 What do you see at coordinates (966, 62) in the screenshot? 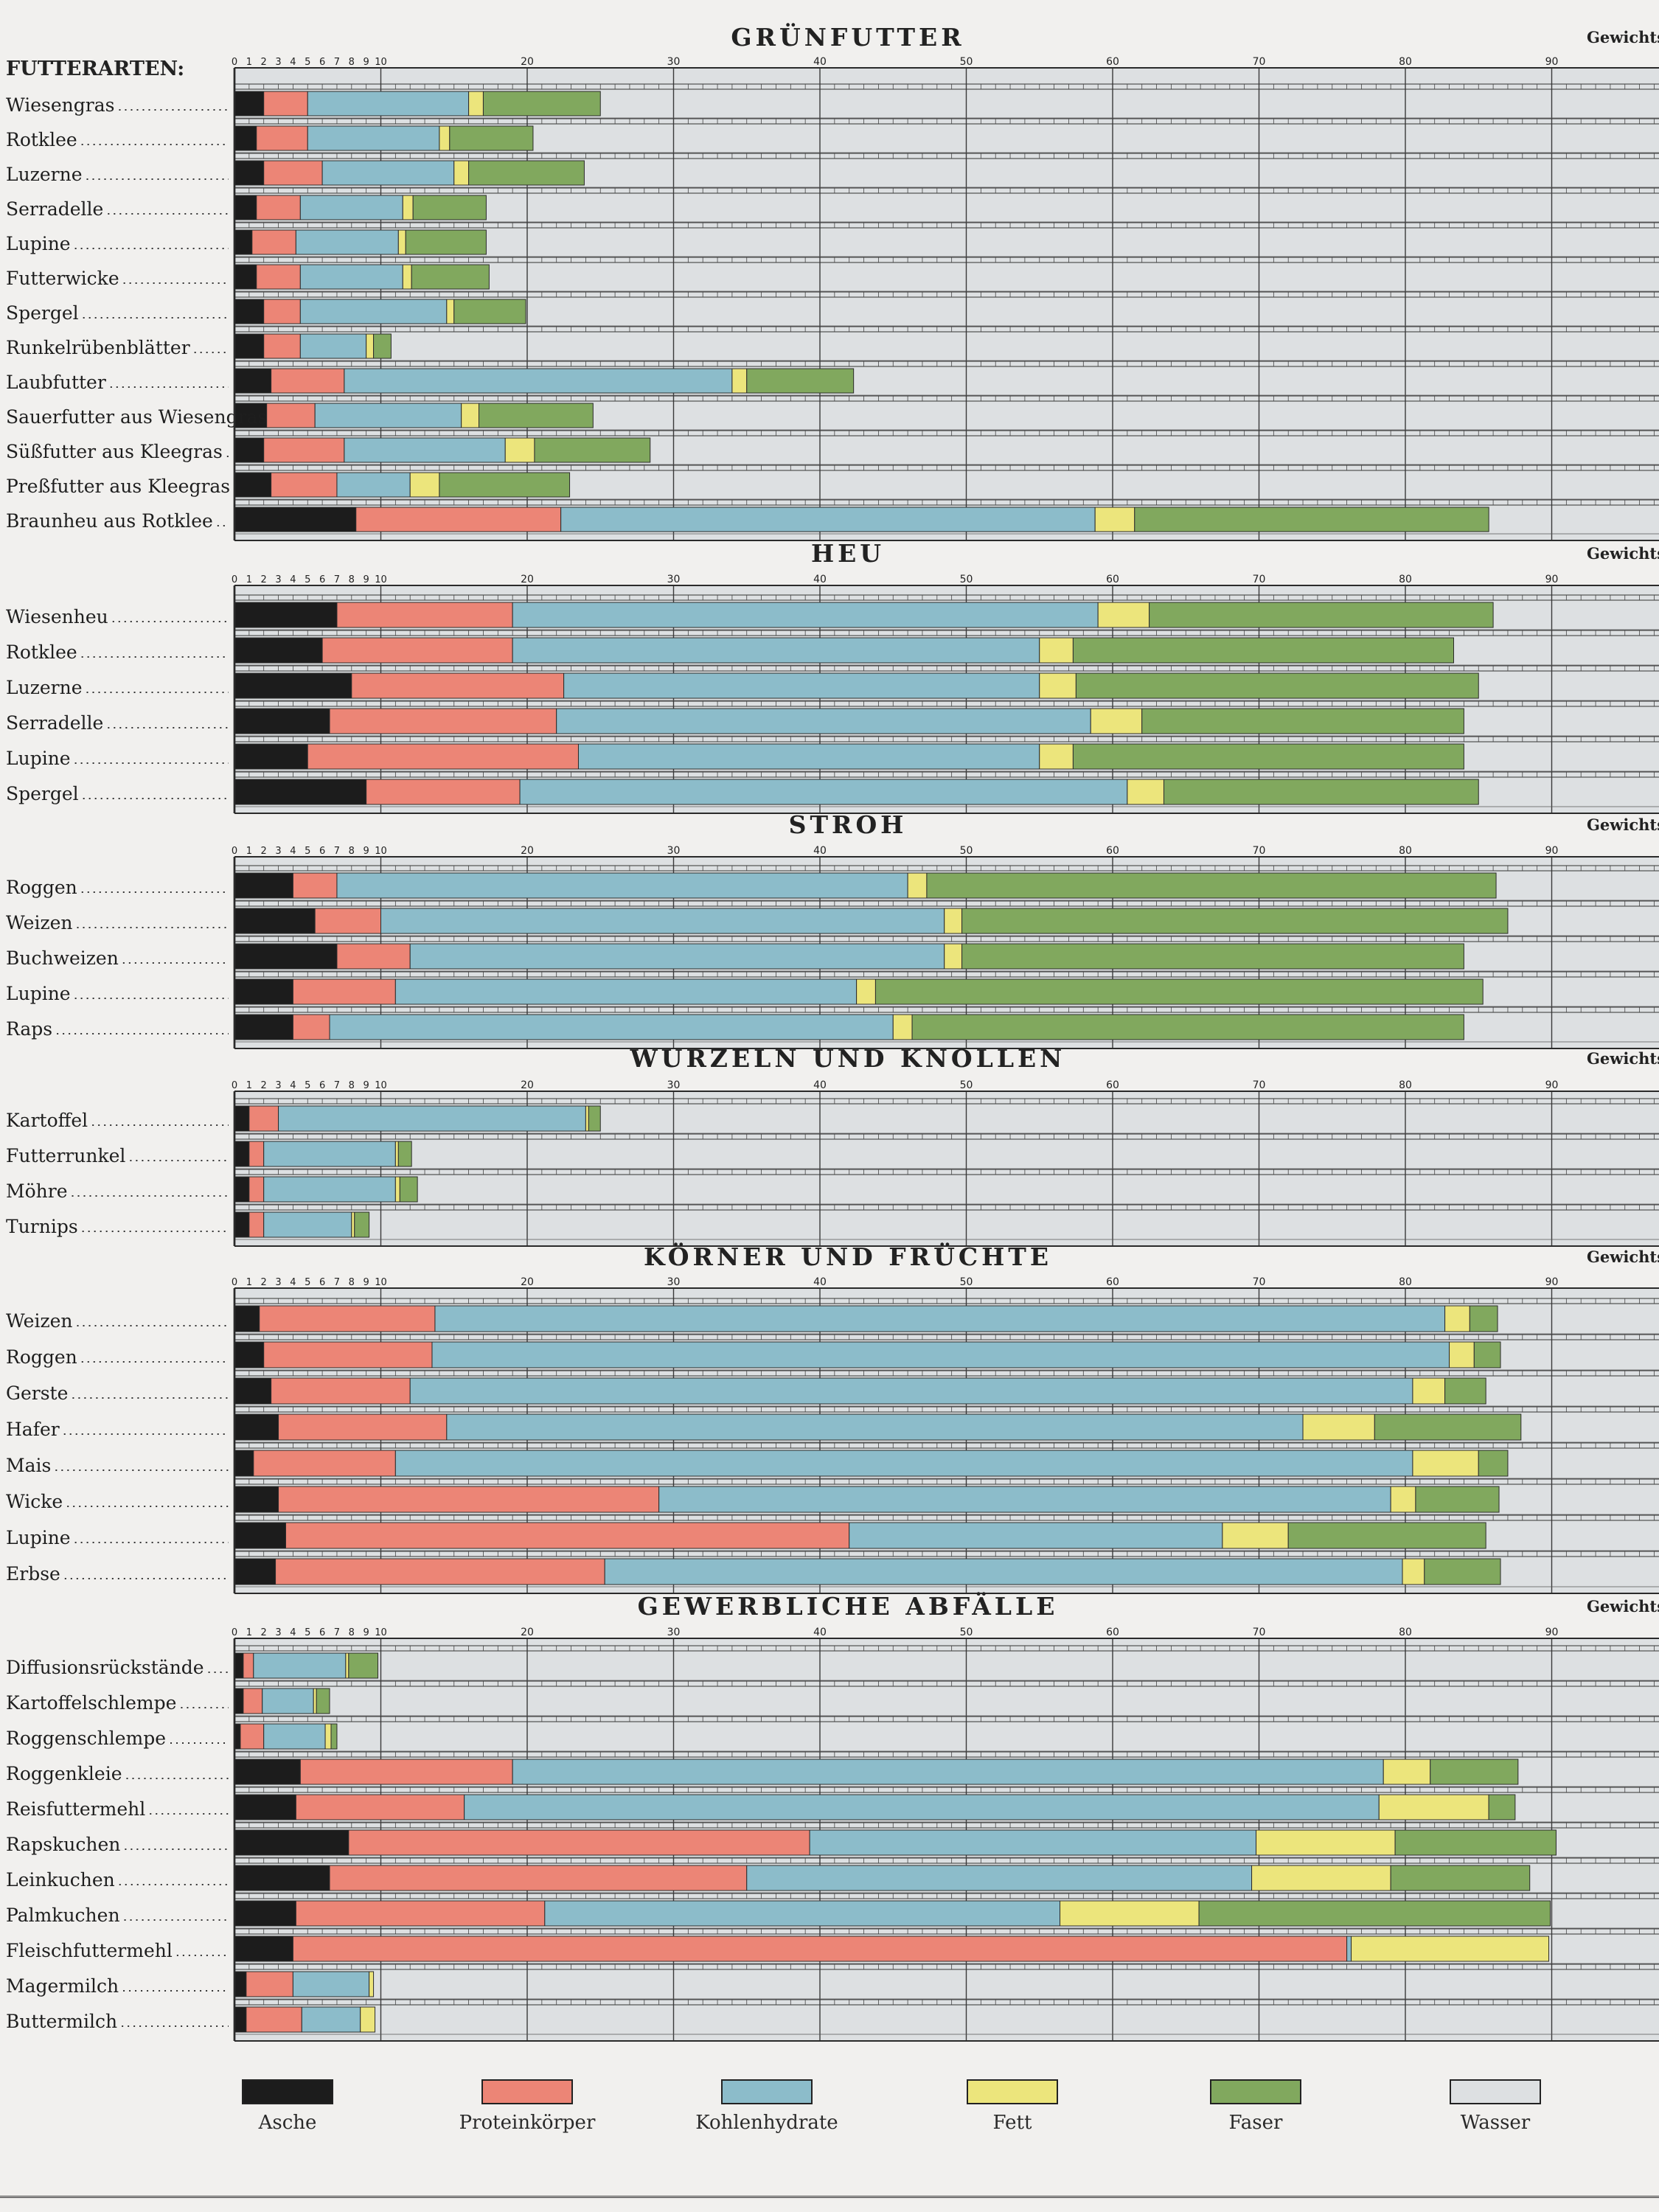
I see `tick-label-gruenfutter-50: 50` at bounding box center [966, 62].